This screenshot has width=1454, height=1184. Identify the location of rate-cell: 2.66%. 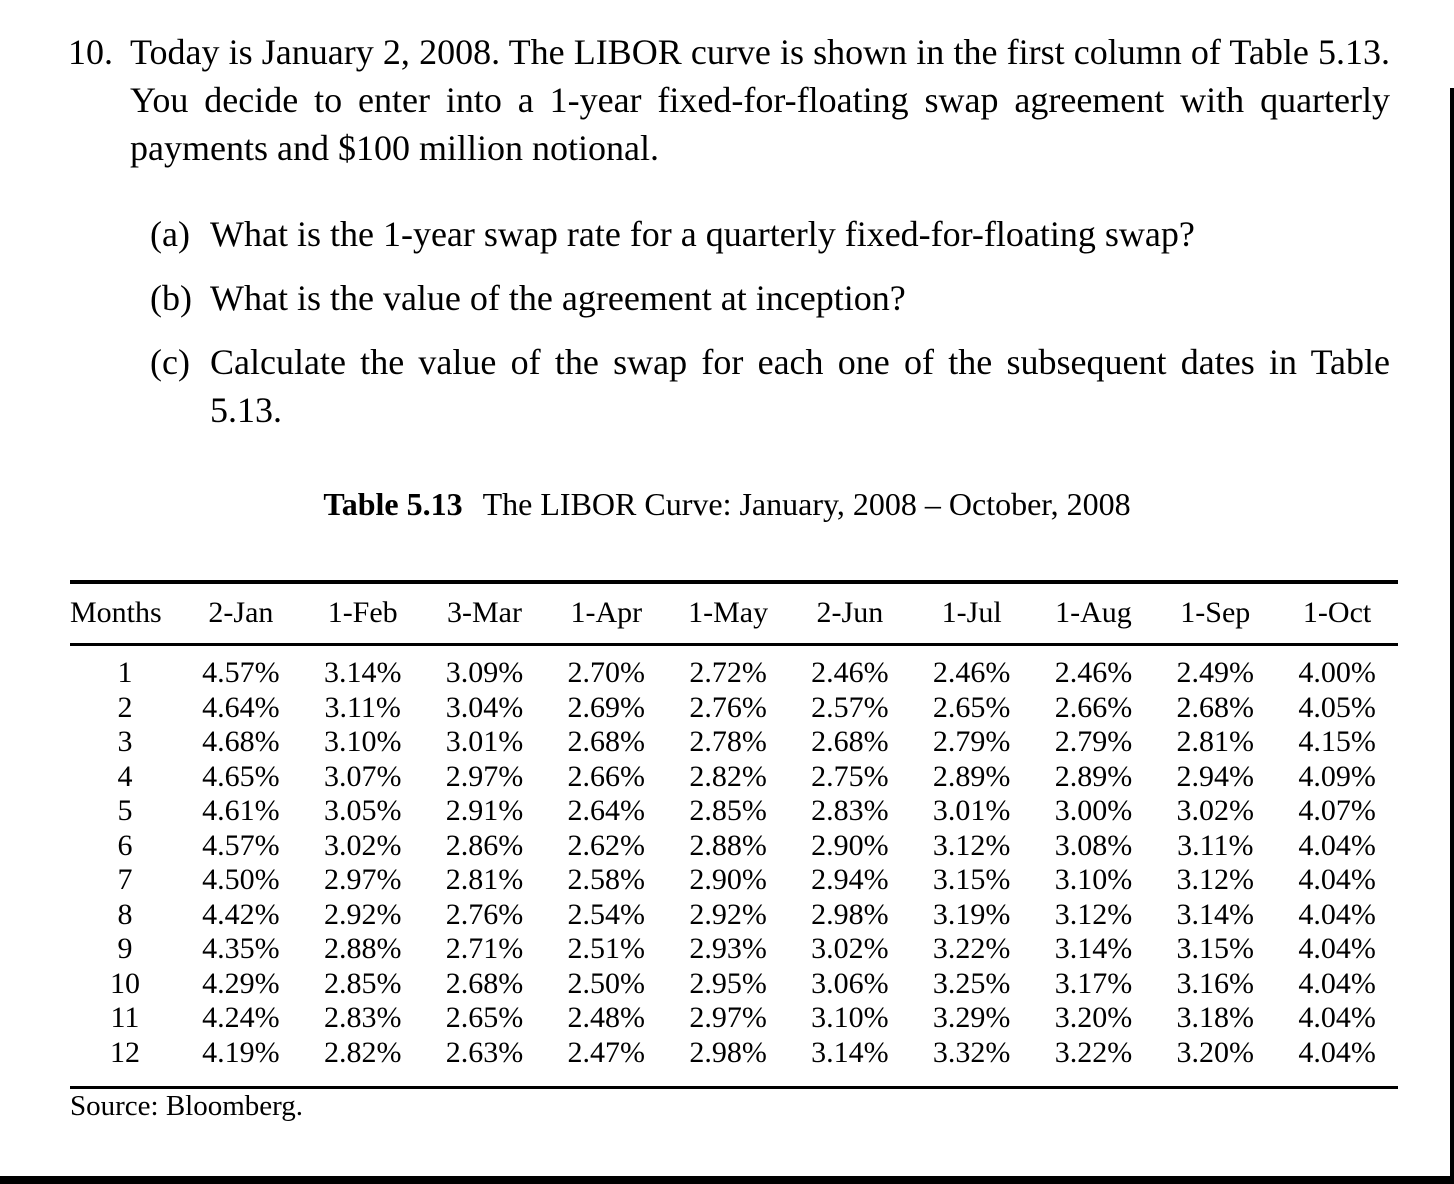
(1093, 707).